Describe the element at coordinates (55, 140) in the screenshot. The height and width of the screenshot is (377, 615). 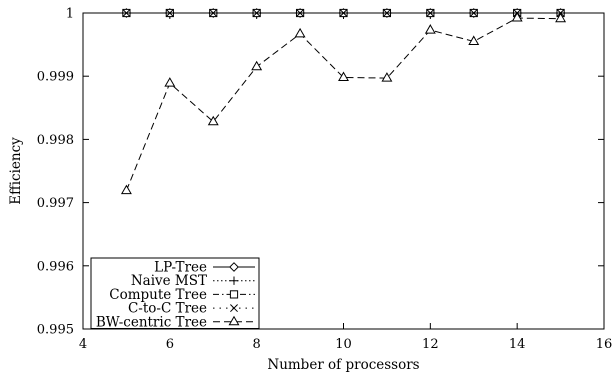
I see `y-tick-label: 0.998` at that location.